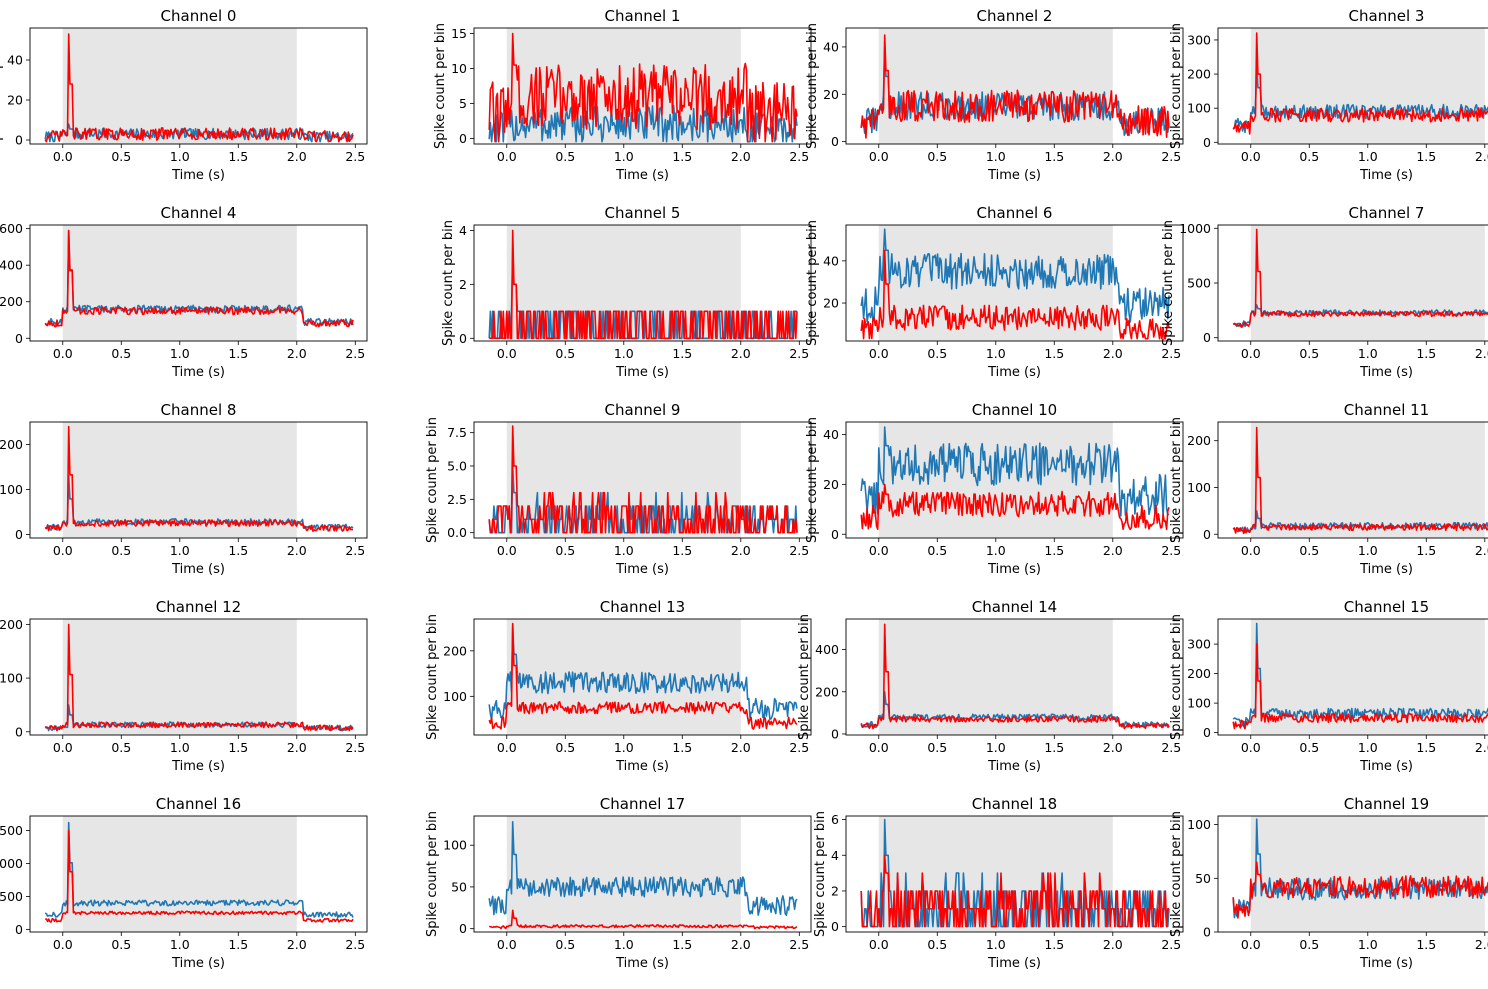 The height and width of the screenshot is (989, 1488). What do you see at coordinates (1195, 228) in the screenshot?
I see `y-tick-label: 1000` at bounding box center [1195, 228].